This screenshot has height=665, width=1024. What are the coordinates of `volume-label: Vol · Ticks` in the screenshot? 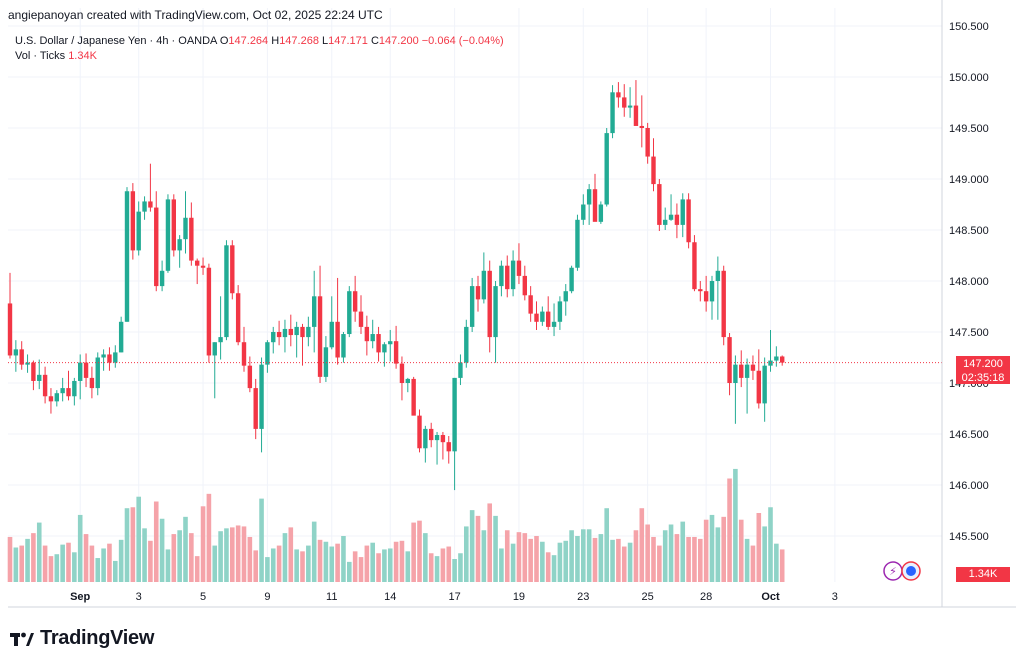 It's located at (40, 56).